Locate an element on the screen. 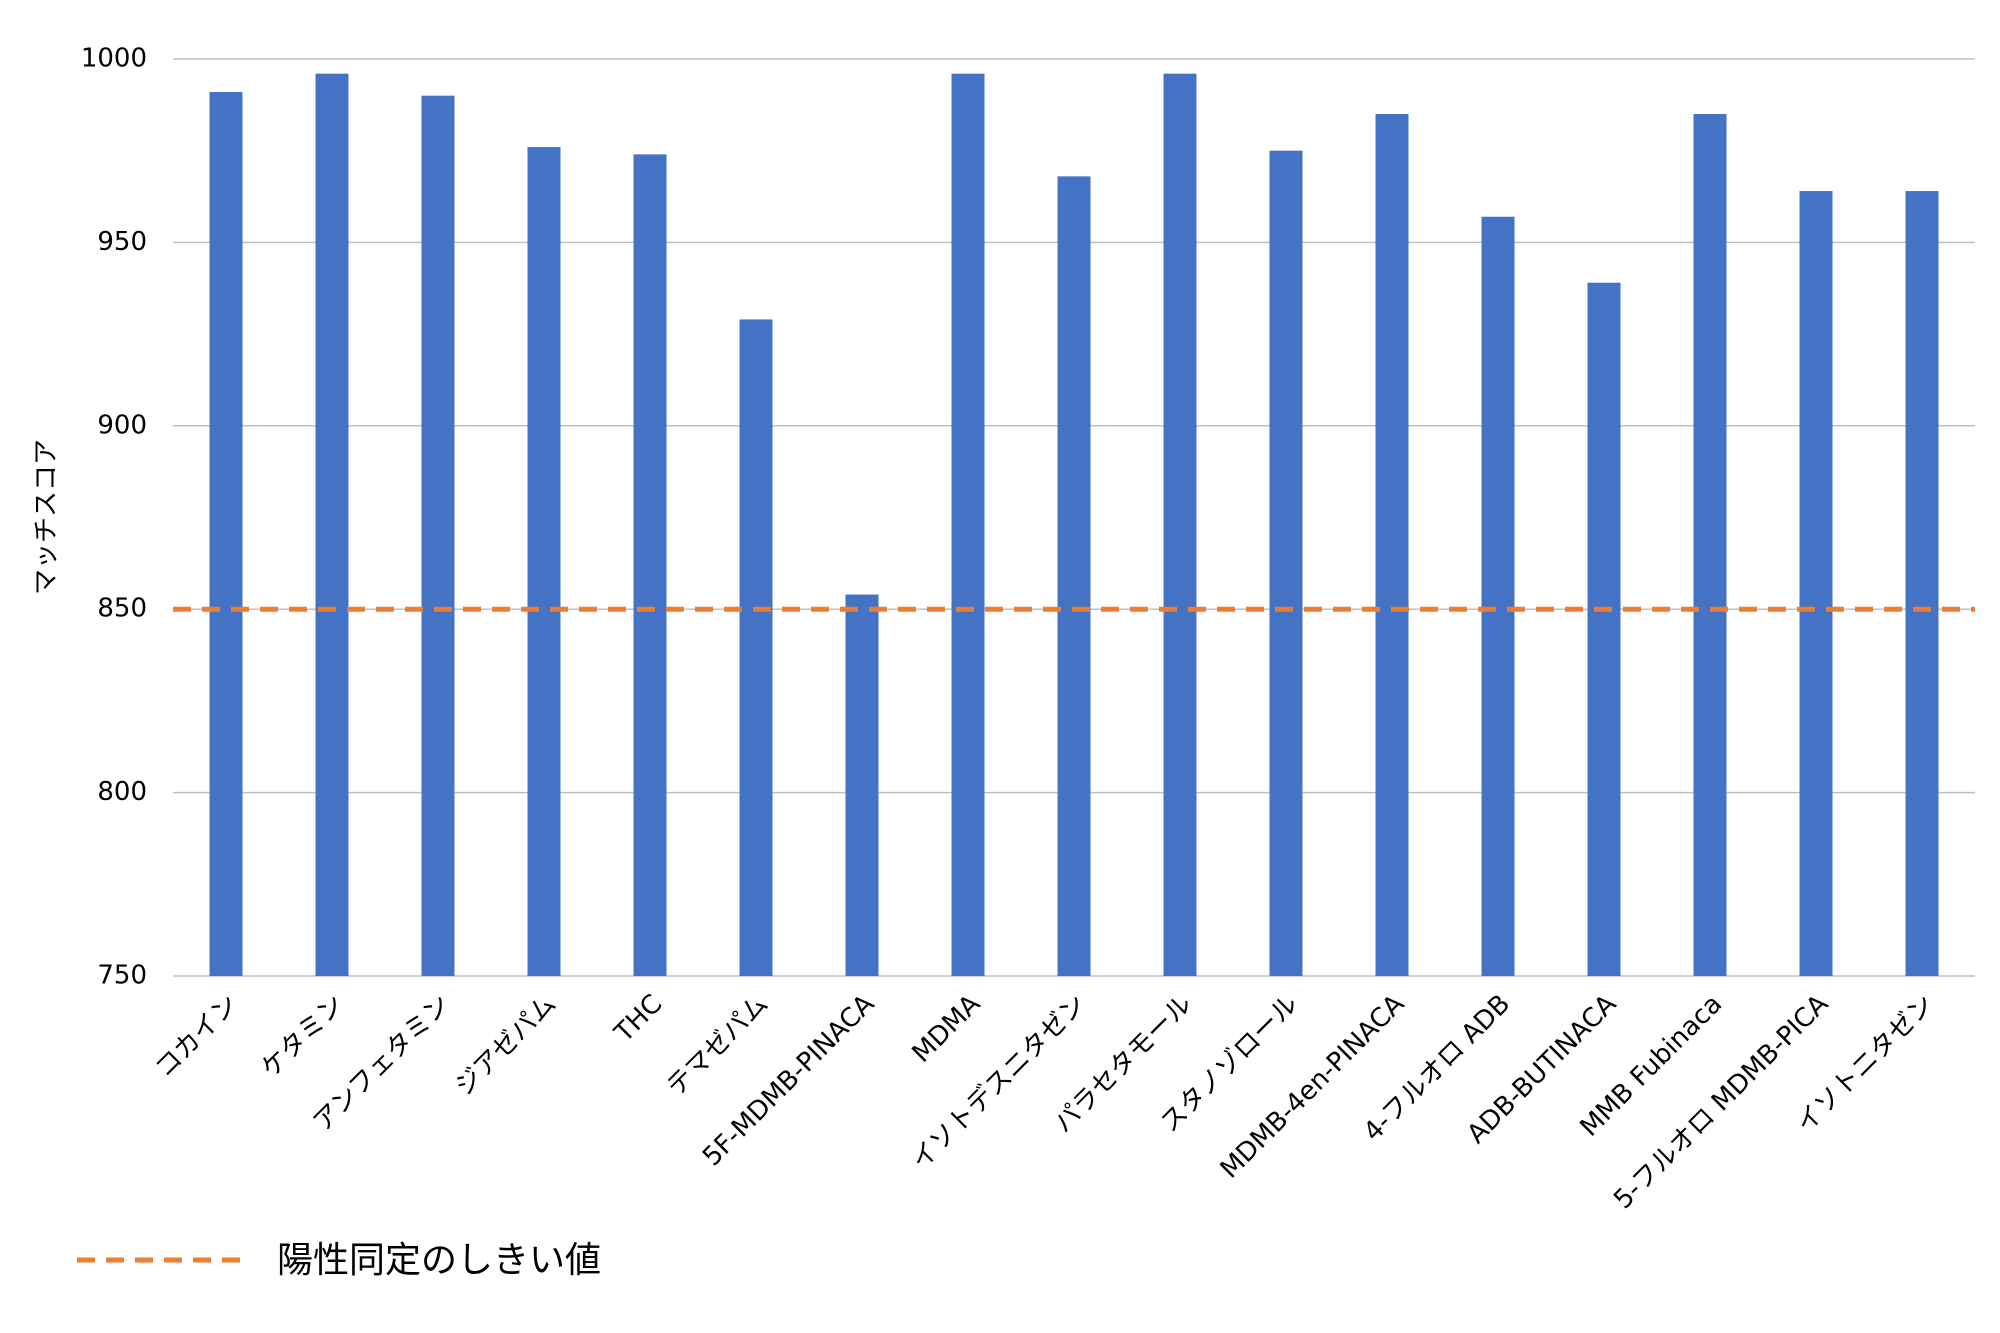 This screenshot has width=2000, height=1333. y-tick-label: 900 is located at coordinates (122, 425).